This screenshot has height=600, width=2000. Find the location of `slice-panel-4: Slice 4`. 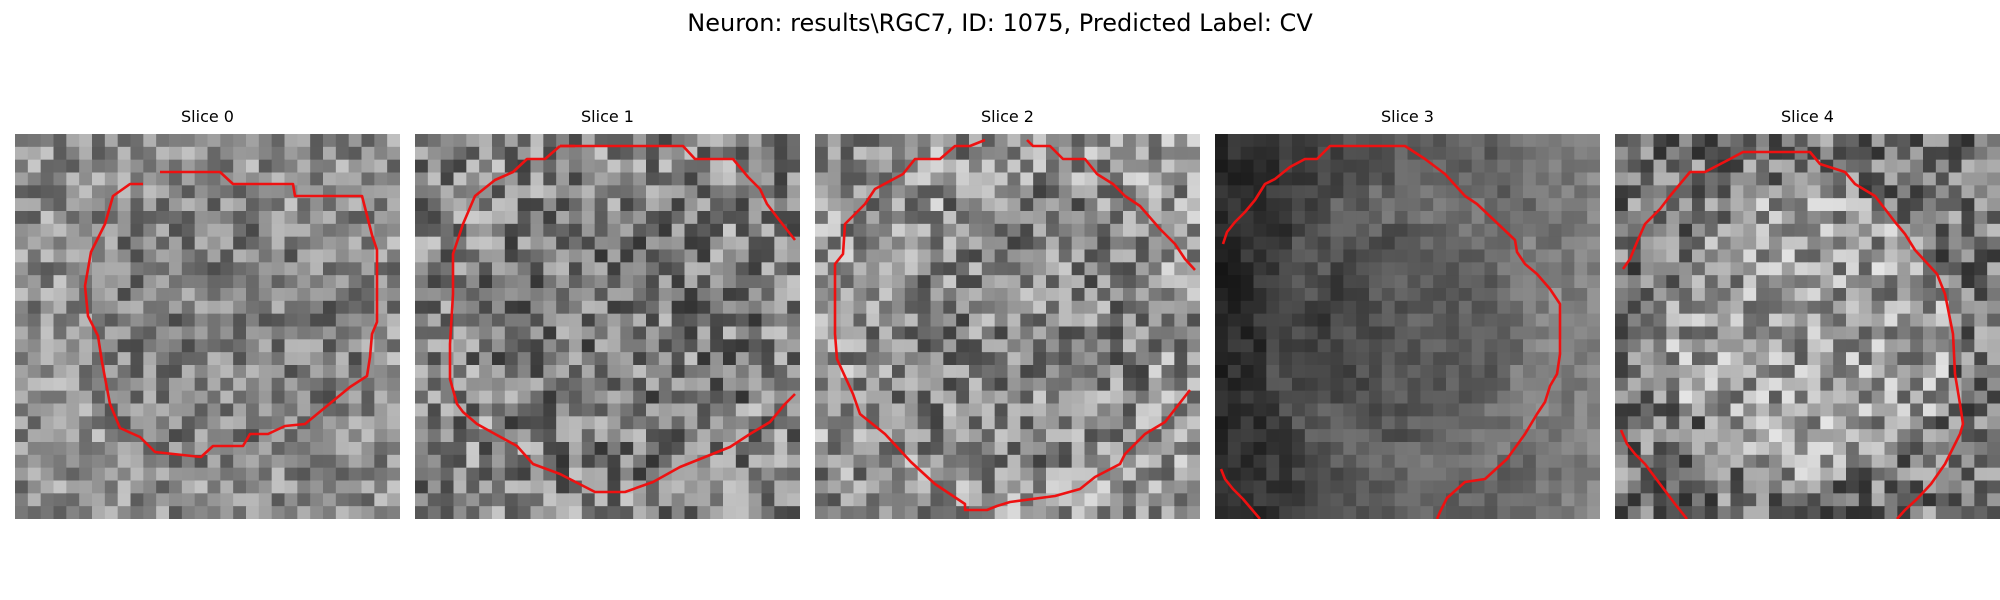

slice-panel-4: Slice 4 is located at coordinates (1807, 313).